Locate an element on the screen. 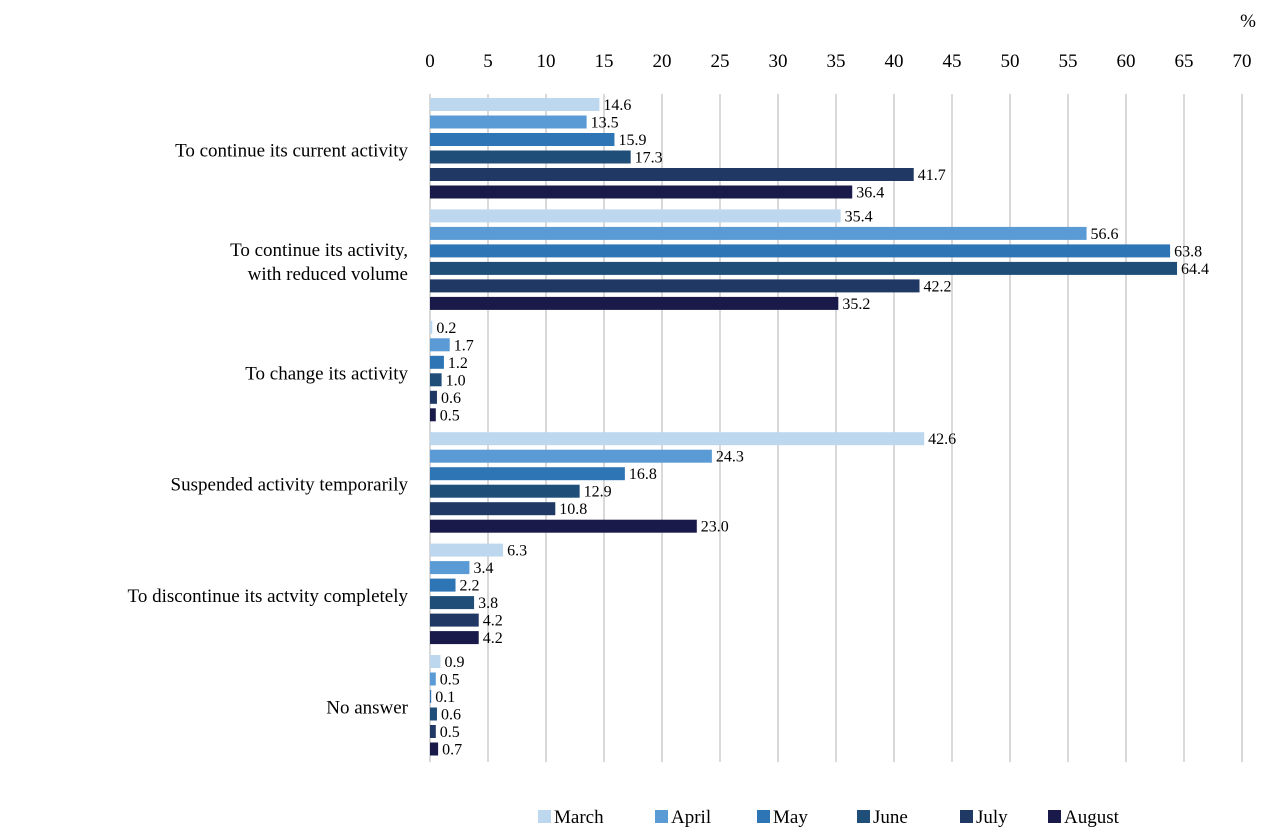 The image size is (1279, 832). value-label-may-2: 1.2 is located at coordinates (458, 363).